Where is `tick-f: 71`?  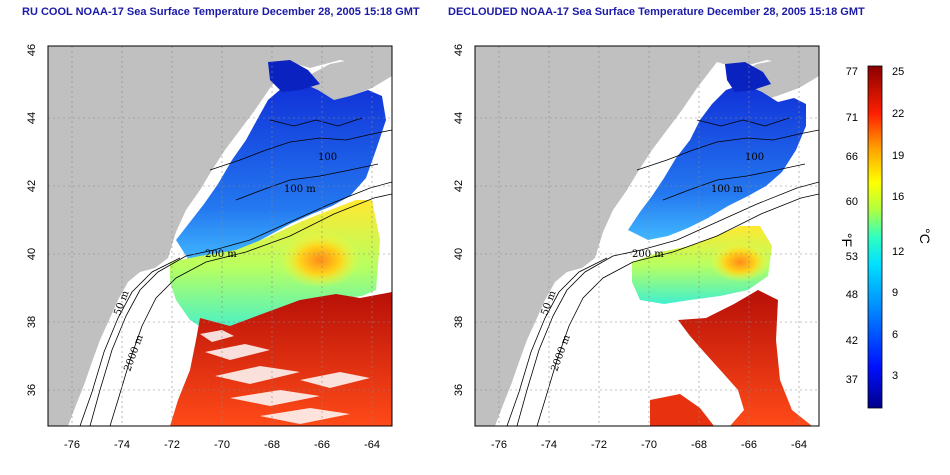 tick-f: 71 is located at coordinates (852, 118).